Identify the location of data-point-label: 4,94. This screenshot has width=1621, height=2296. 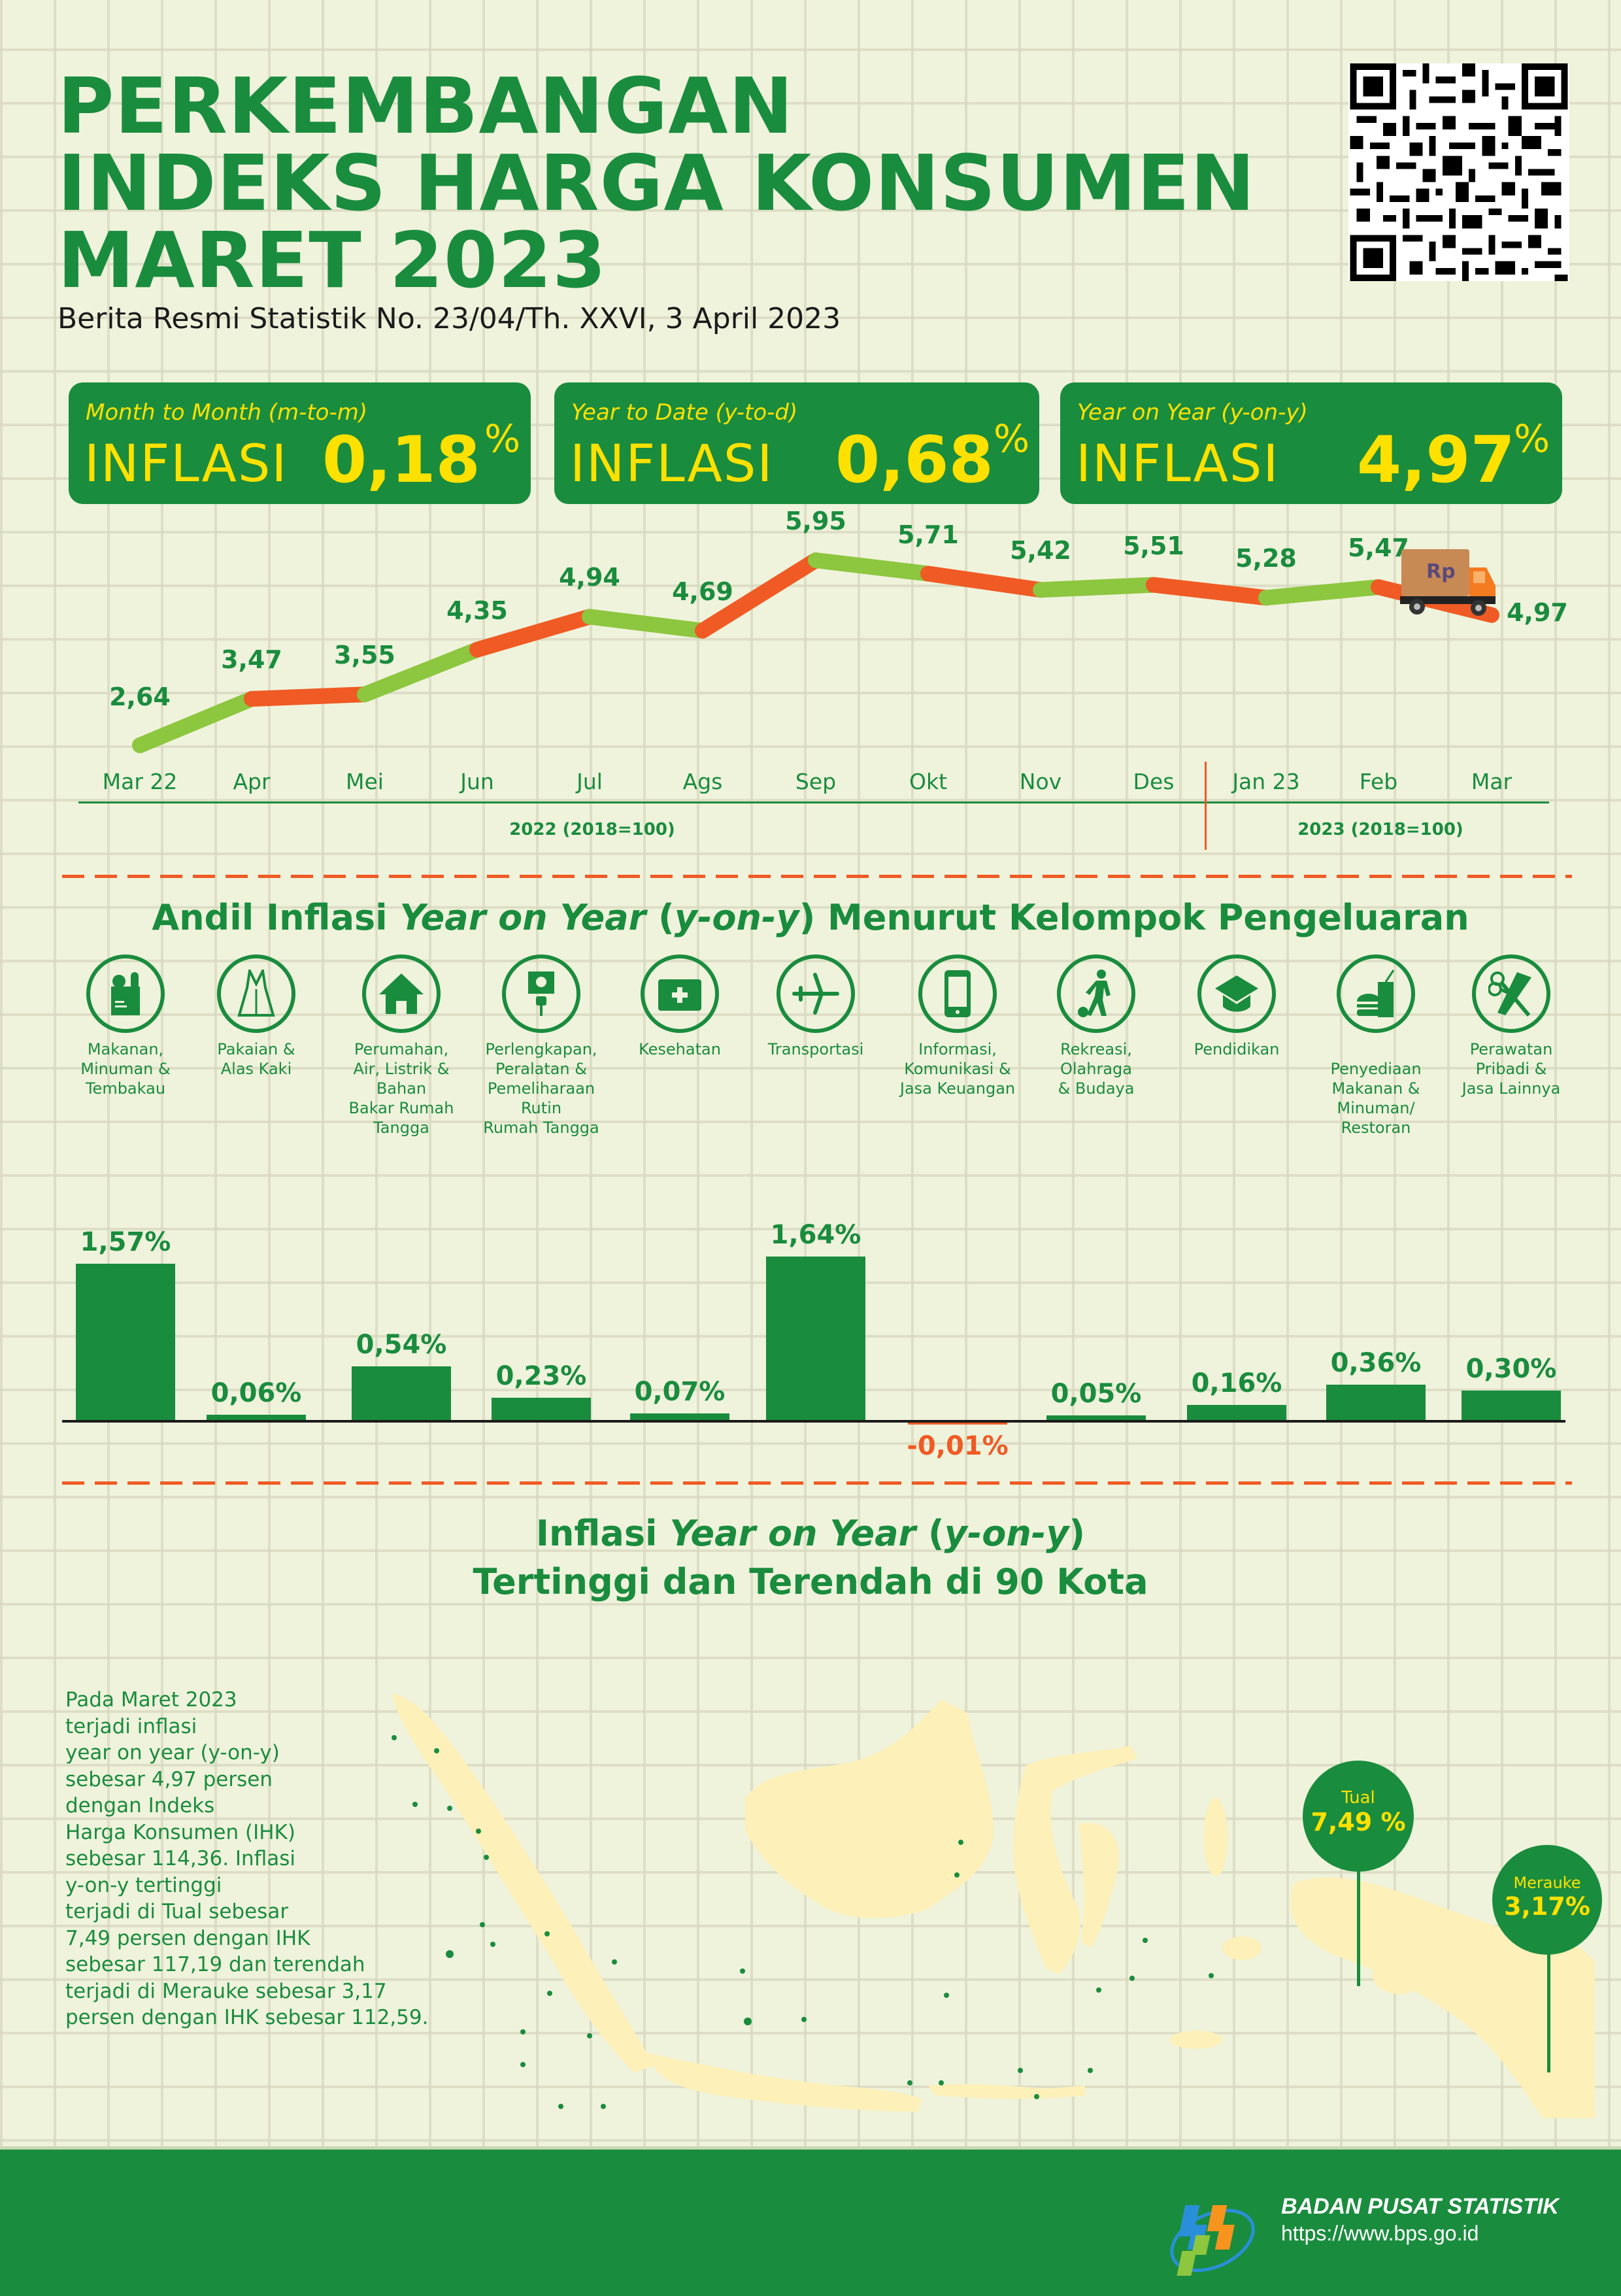
(590, 577).